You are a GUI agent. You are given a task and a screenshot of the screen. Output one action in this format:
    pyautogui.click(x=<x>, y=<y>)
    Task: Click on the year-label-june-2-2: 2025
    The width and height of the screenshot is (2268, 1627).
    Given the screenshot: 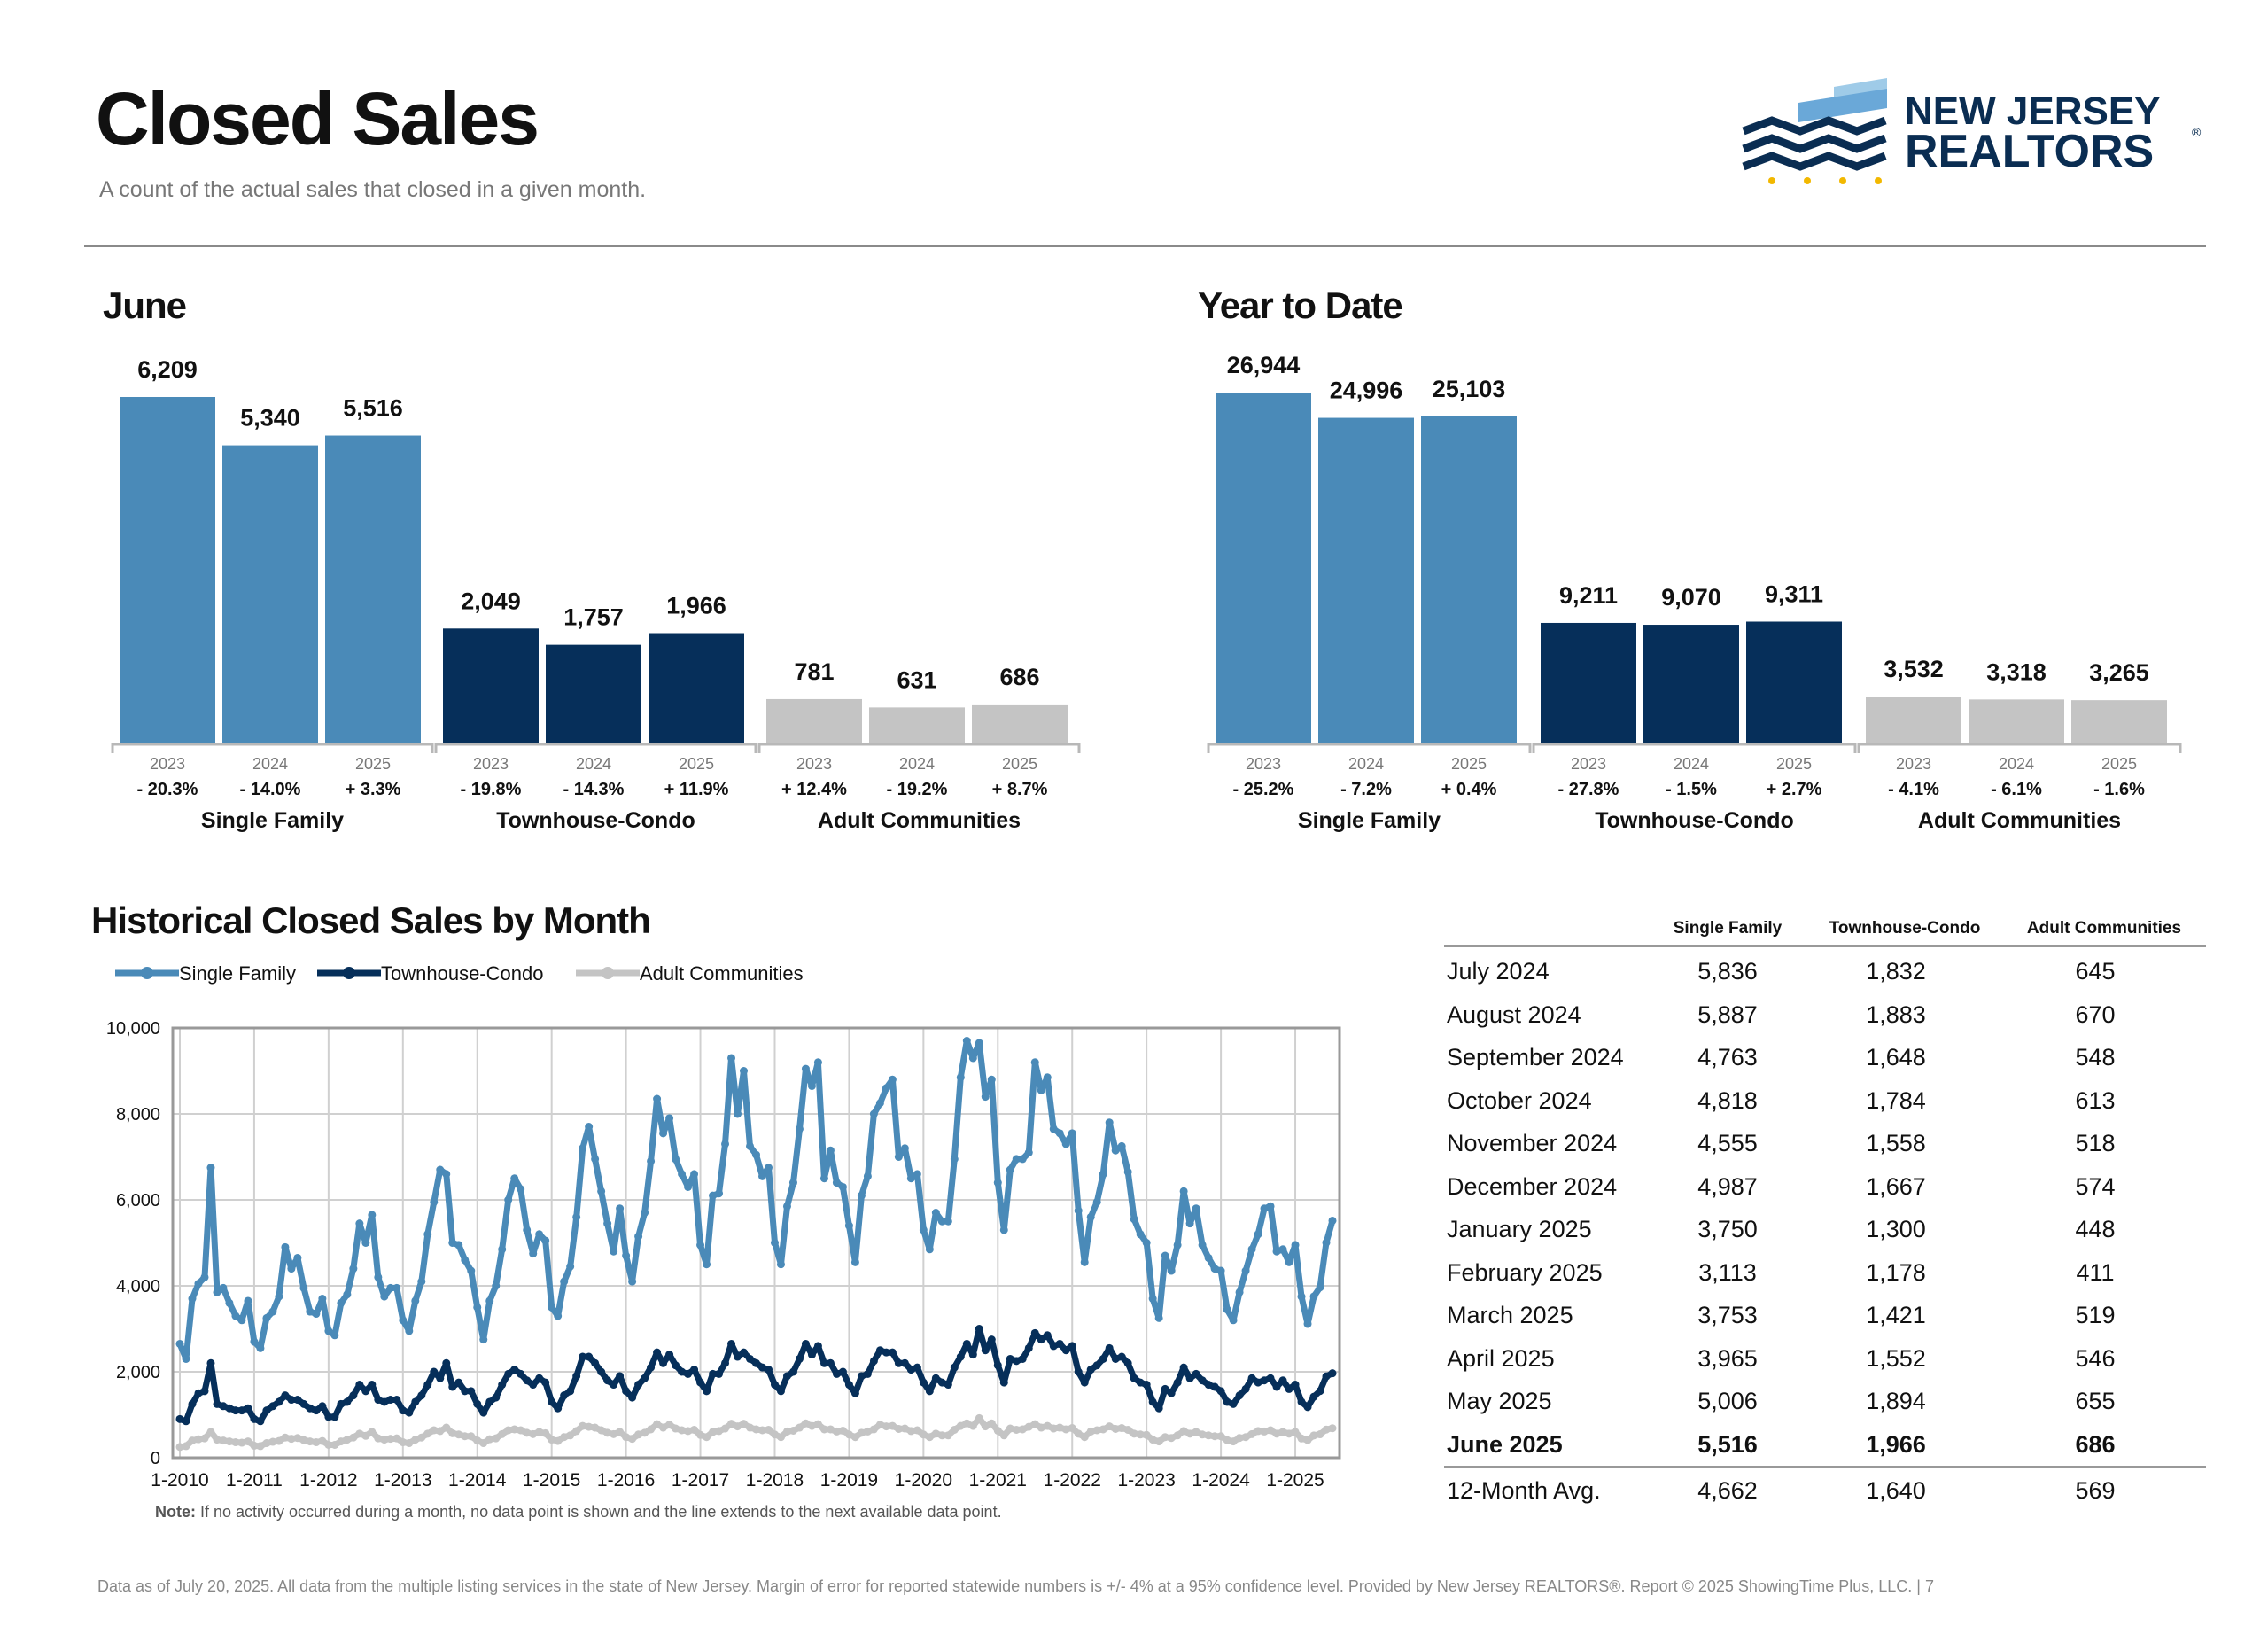 What is the action you would take?
    pyautogui.click(x=1019, y=764)
    